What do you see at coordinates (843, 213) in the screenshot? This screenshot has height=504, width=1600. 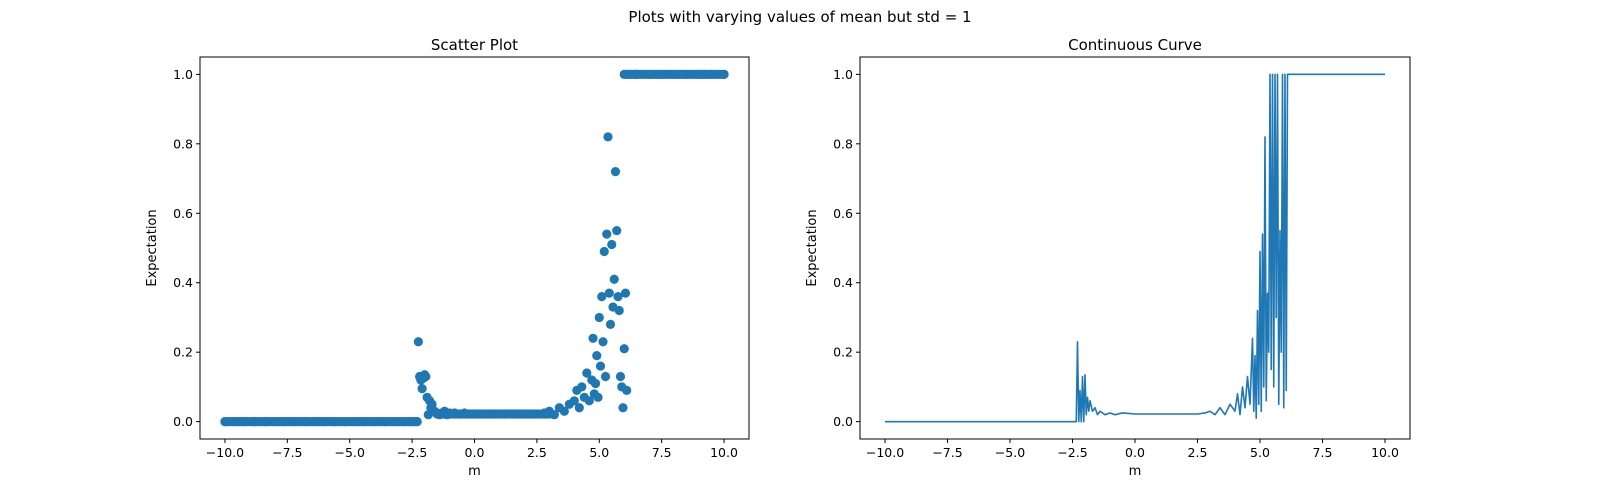 I see `continuous-curve-y-tick-label: 0.6` at bounding box center [843, 213].